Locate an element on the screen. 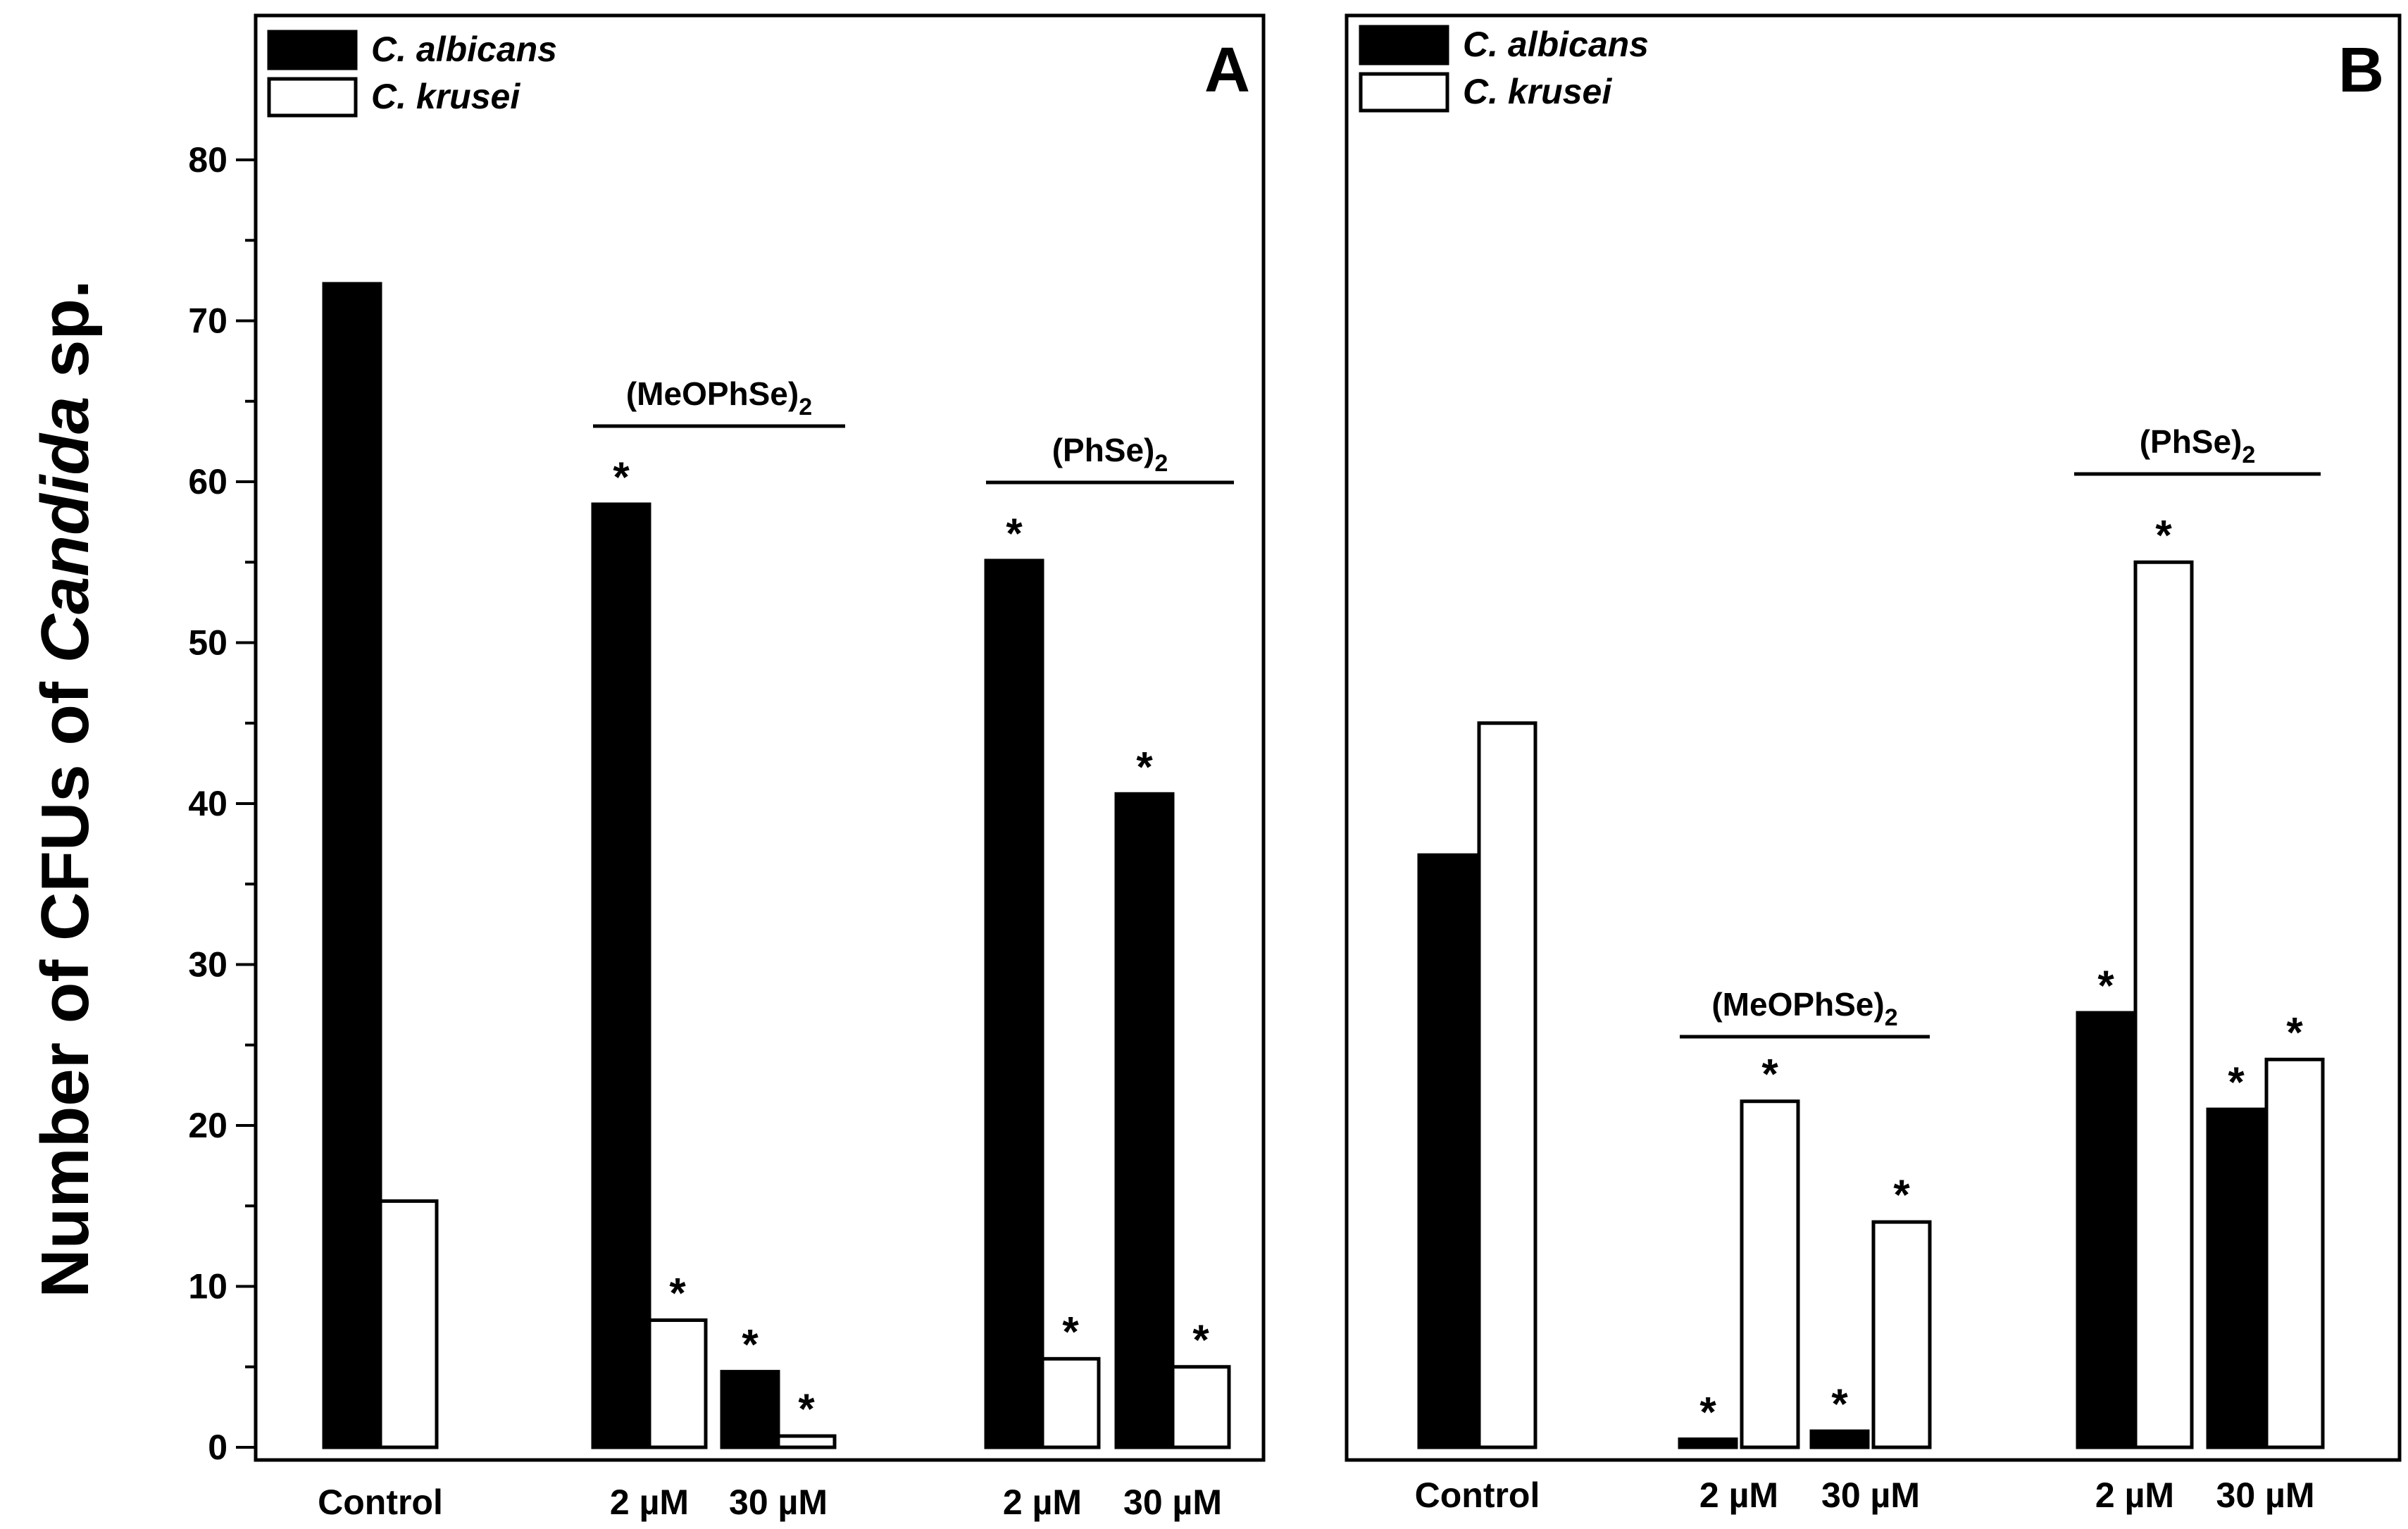  y-axis-label: Number of CFUs of Candida sp. is located at coordinates (65, 788).